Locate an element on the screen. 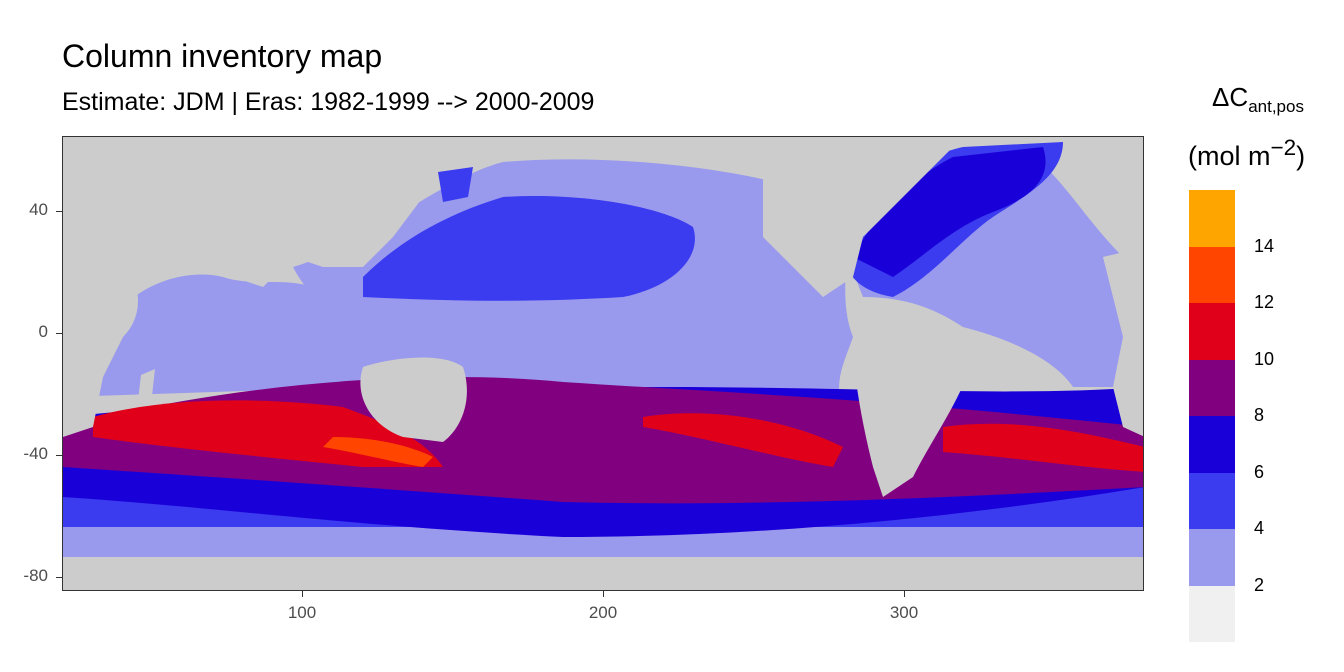 This screenshot has height=672, width=1344. legend-label: 2 is located at coordinates (1259, 584).